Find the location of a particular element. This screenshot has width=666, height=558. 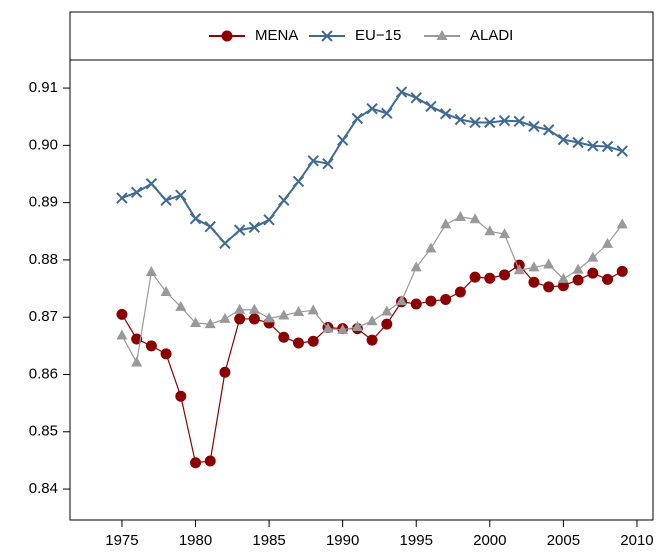

legend-label: MENA is located at coordinates (276, 35).